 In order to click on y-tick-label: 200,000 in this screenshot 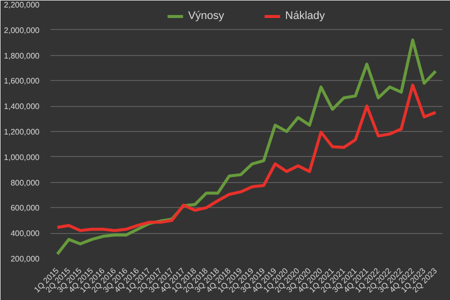, I will do `click(25, 259)`.